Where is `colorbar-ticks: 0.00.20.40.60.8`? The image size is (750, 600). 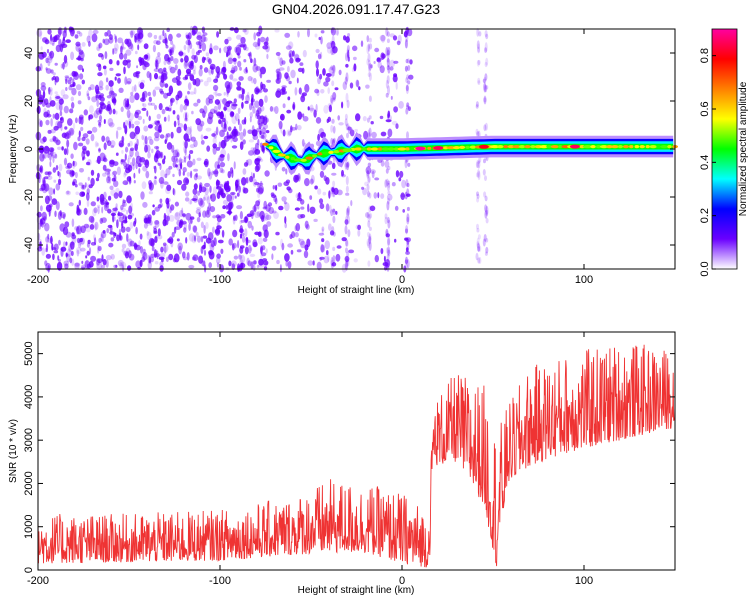
colorbar-ticks: 0.00.20.40.60.8 is located at coordinates (707, 162).